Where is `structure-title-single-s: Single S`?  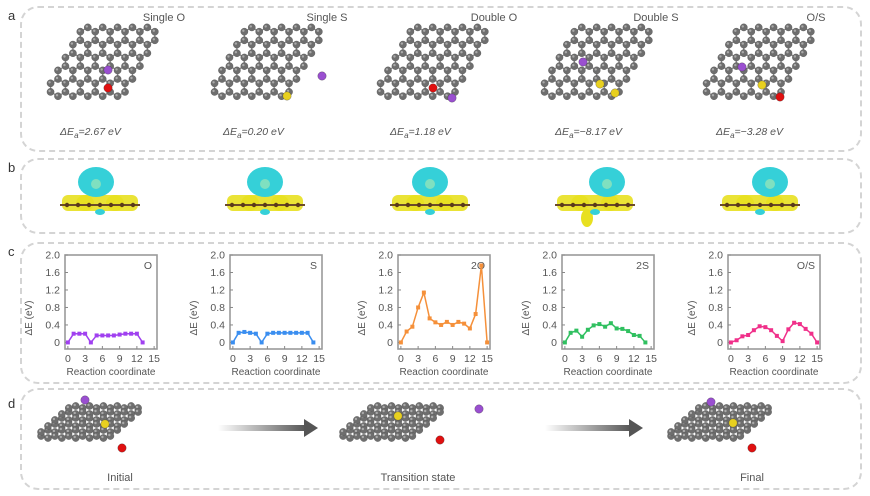 structure-title-single-s: Single S is located at coordinates (327, 18).